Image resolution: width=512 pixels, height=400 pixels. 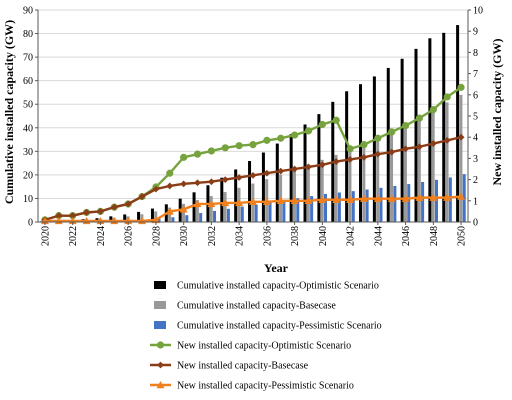 What do you see at coordinates (388, 145) in the screenshot?
I see `bar-optimistic-2045` at bounding box center [388, 145].